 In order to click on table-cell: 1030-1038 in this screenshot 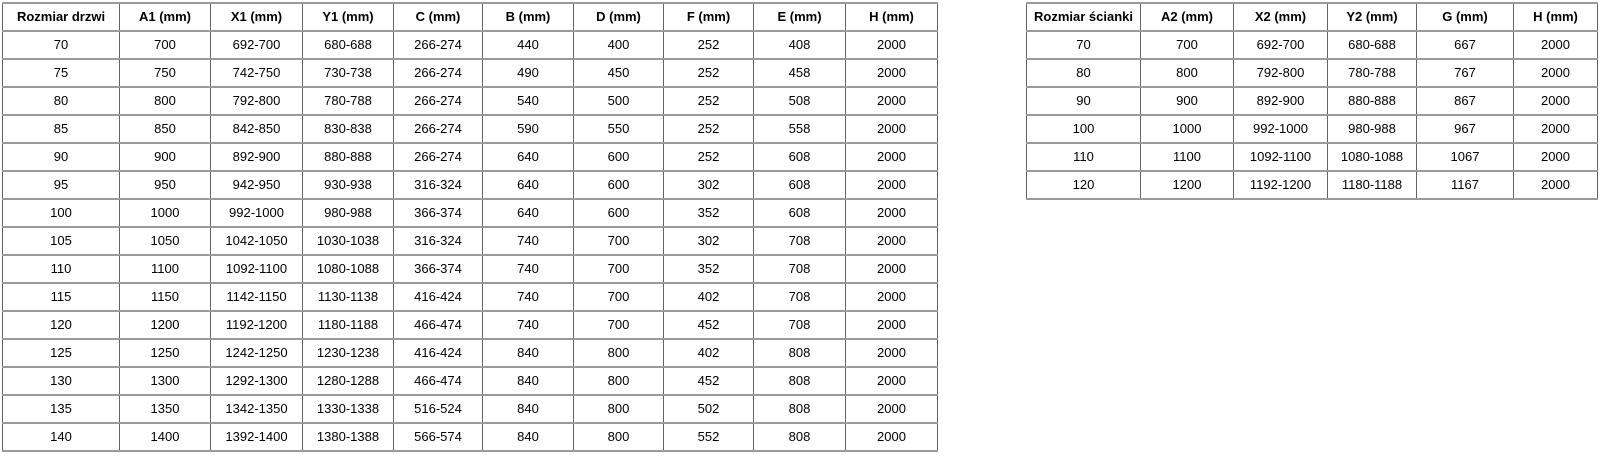, I will do `click(348, 241)`.